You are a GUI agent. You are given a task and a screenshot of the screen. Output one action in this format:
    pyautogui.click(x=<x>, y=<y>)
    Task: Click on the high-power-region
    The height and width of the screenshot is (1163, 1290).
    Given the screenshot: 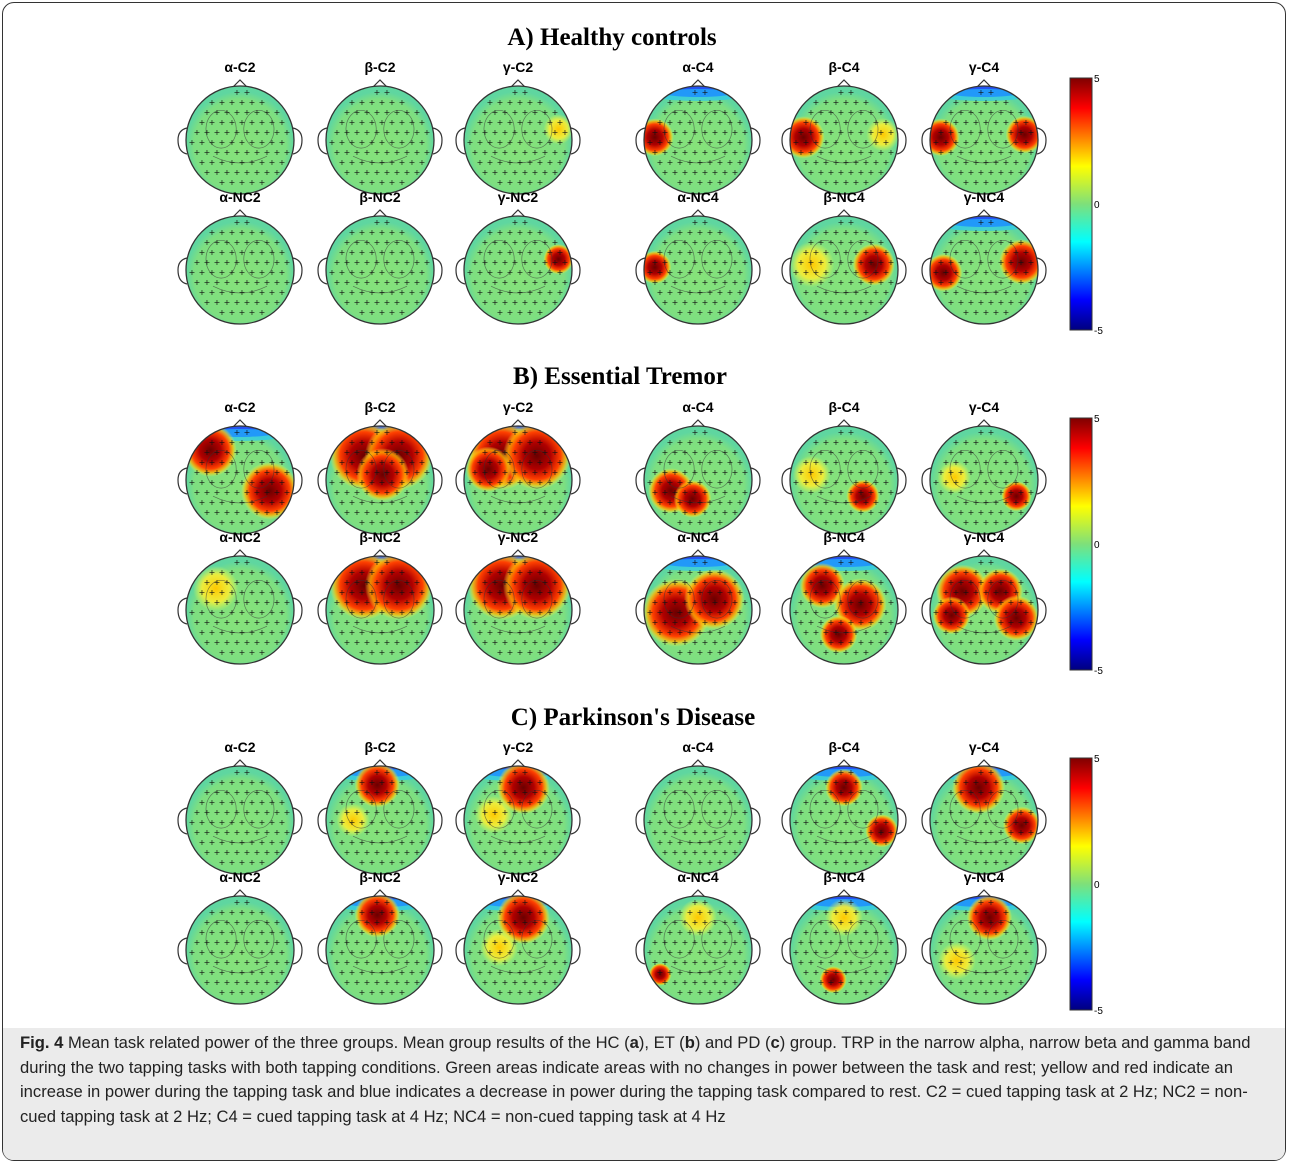 What is the action you would take?
    pyautogui.click(x=377, y=787)
    